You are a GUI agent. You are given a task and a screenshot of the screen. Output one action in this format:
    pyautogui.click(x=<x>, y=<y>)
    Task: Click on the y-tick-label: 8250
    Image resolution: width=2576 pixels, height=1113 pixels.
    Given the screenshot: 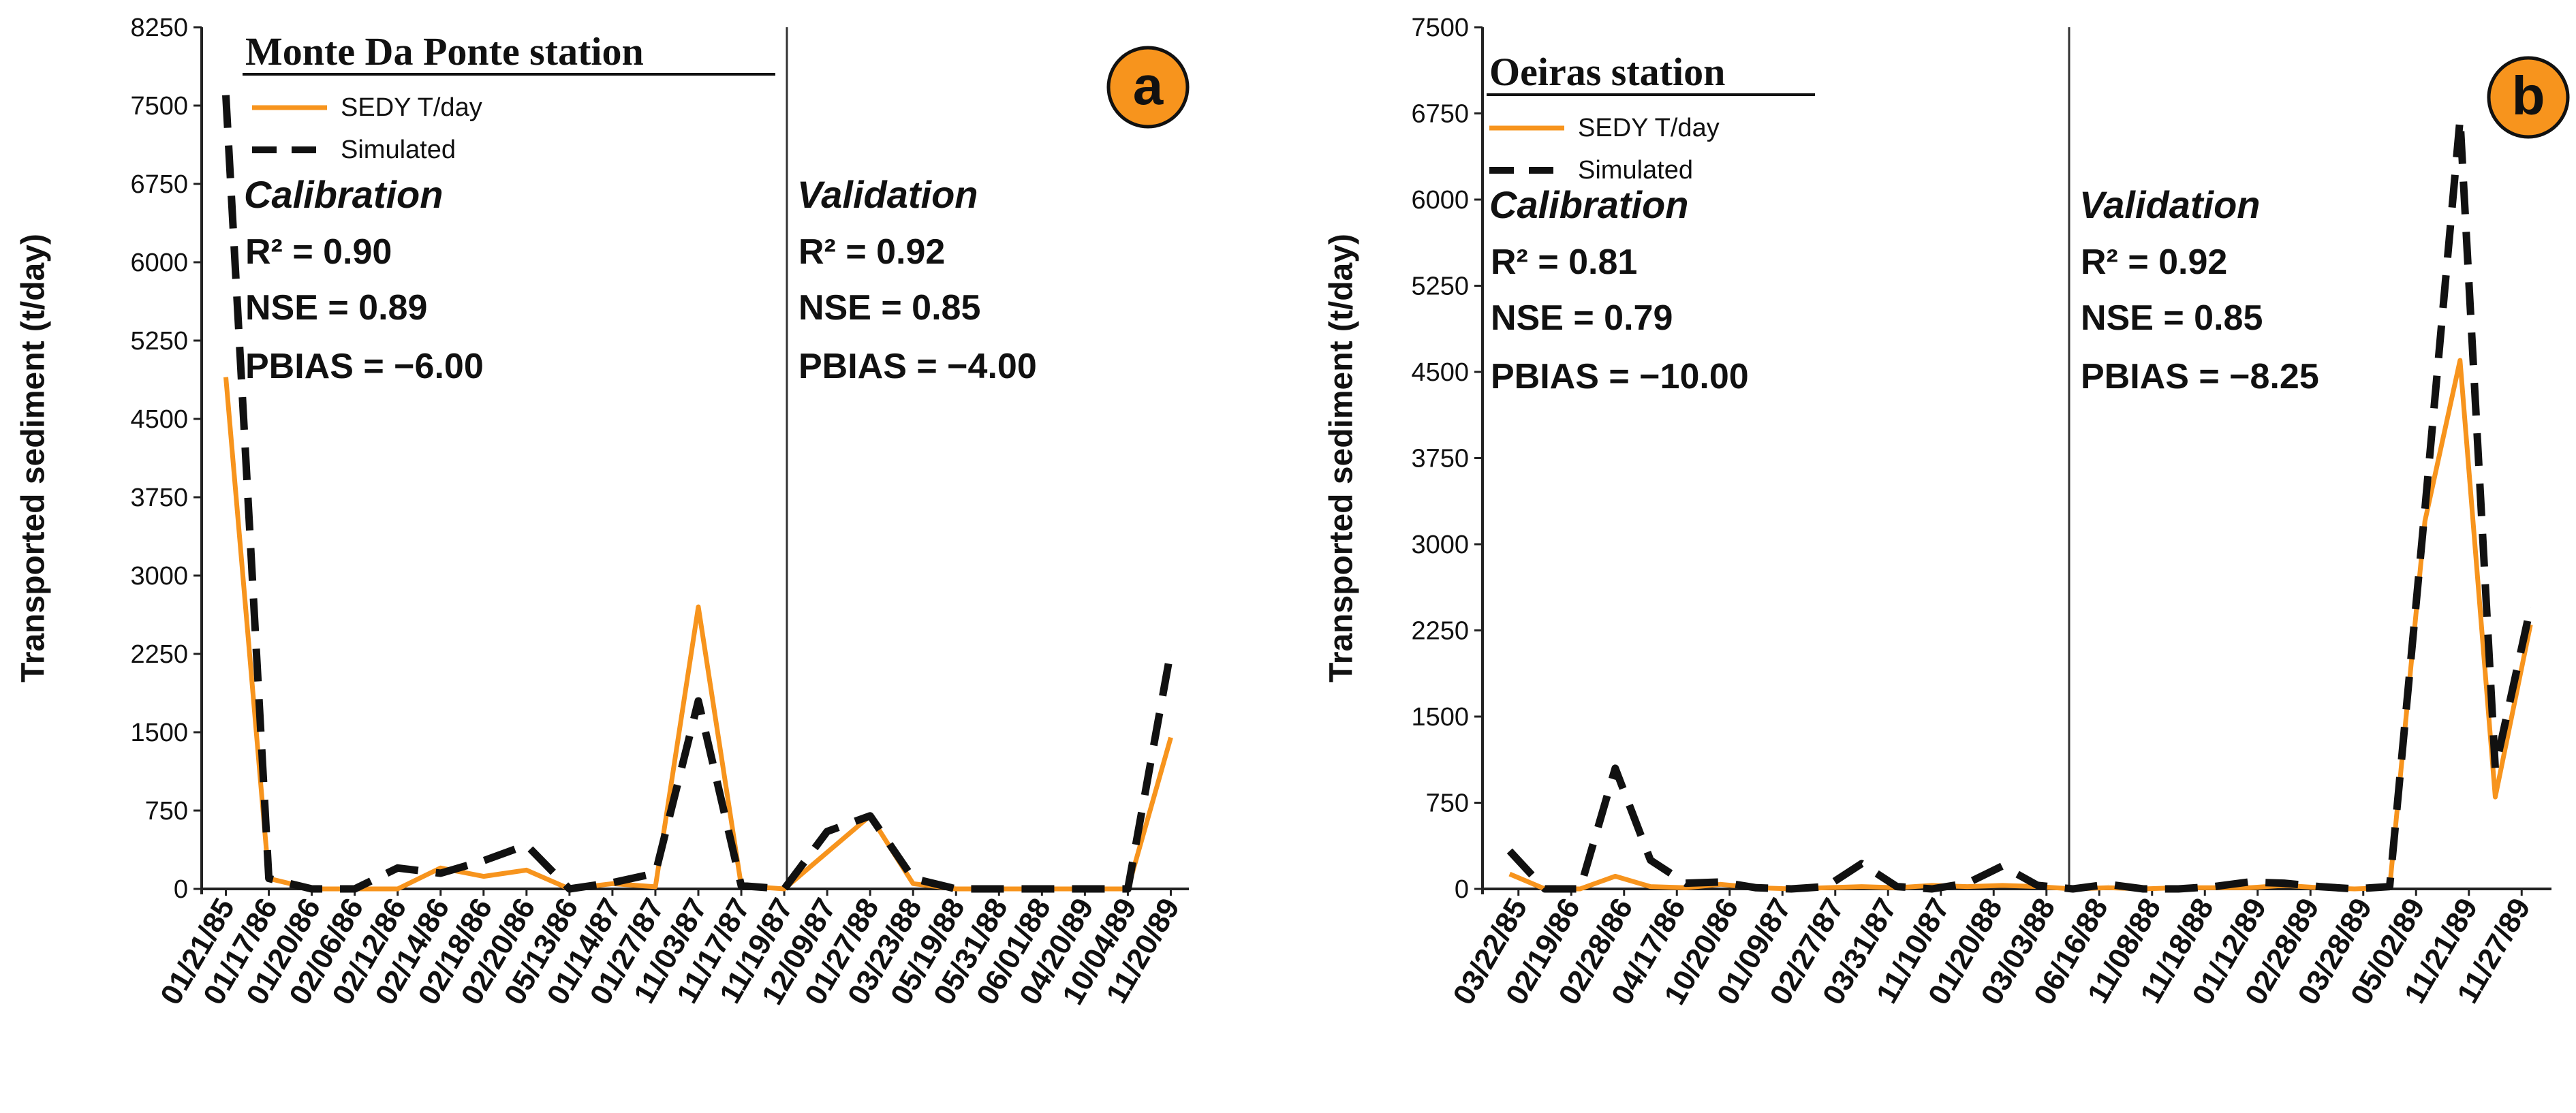 What is the action you would take?
    pyautogui.click(x=159, y=28)
    